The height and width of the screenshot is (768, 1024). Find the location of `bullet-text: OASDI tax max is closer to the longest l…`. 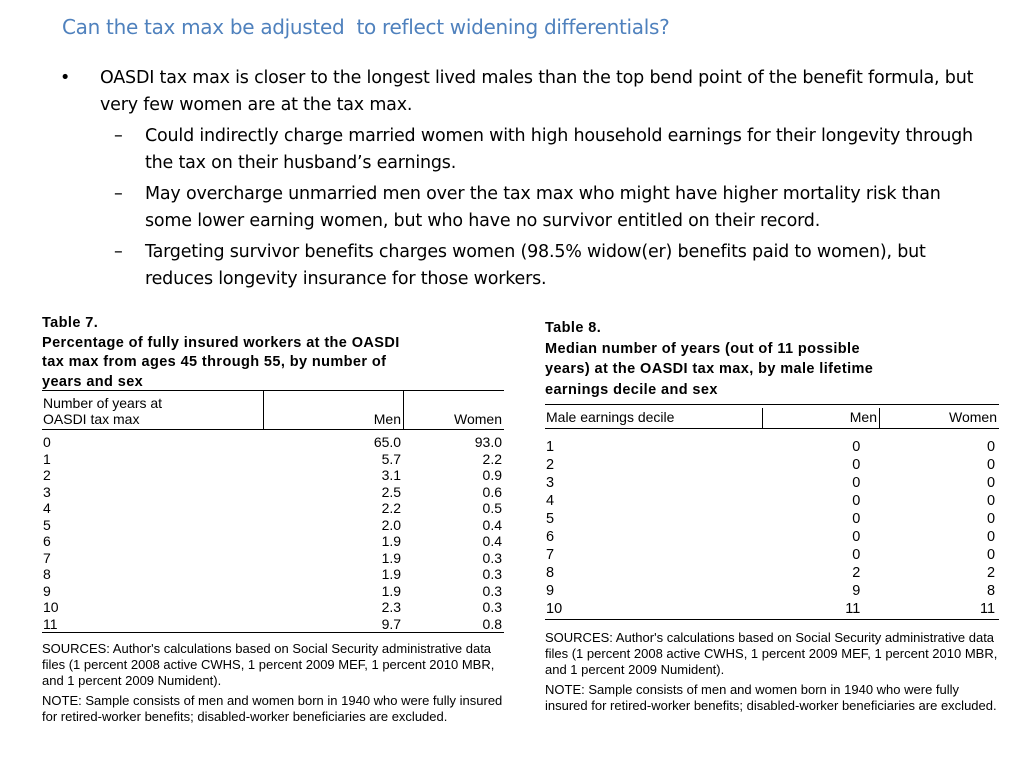

bullet-text: OASDI tax max is closer to the longest l… is located at coordinates (537, 91).